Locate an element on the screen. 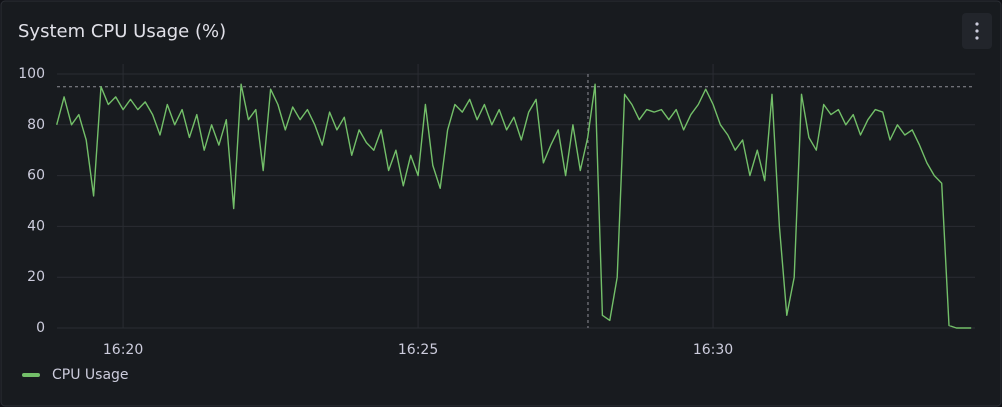 The height and width of the screenshot is (407, 1002). legend-swatch is located at coordinates (31, 375).